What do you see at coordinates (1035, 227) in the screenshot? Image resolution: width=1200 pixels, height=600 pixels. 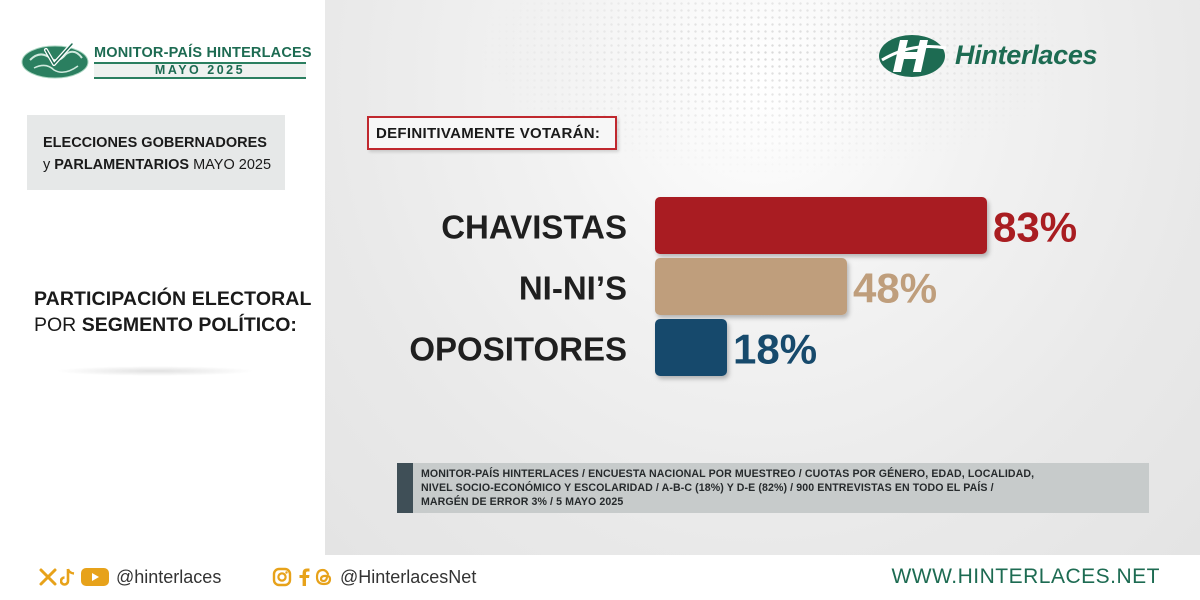 I see `value-label-0: 83%` at bounding box center [1035, 227].